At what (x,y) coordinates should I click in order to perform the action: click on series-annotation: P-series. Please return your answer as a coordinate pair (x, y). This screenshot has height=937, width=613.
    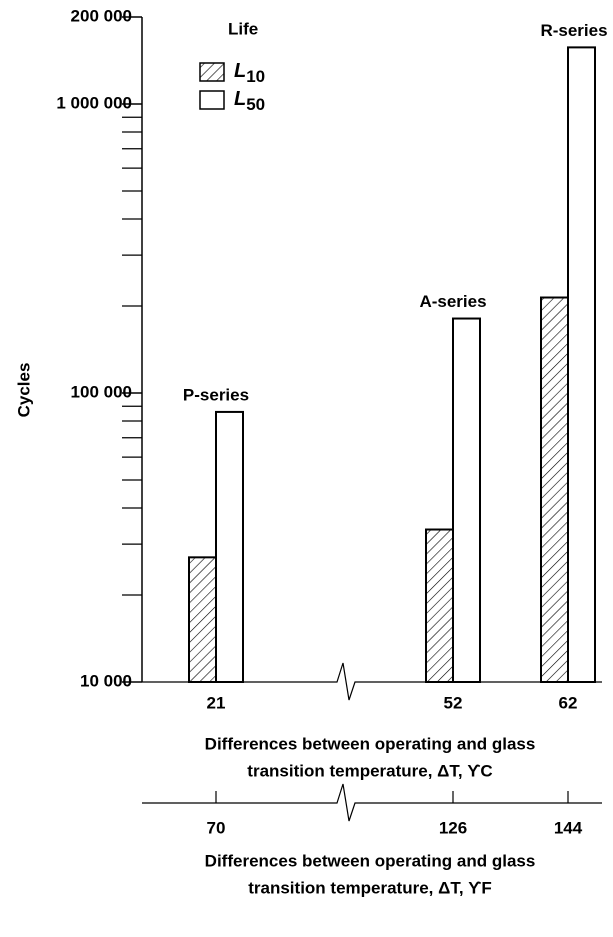
    Looking at the image, I should click on (216, 394).